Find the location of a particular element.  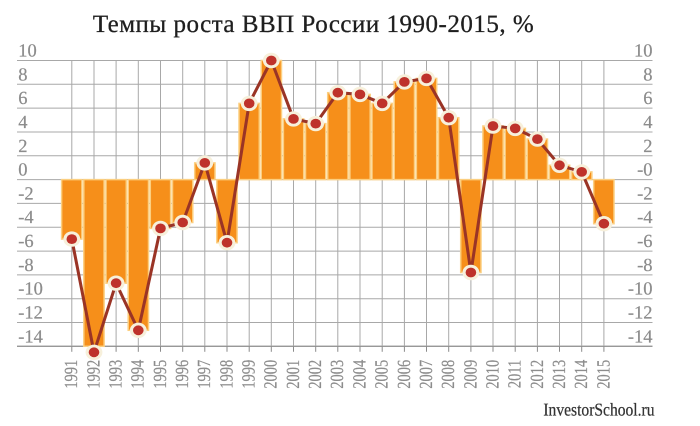

svg-text: 2010 is located at coordinates (493, 374).